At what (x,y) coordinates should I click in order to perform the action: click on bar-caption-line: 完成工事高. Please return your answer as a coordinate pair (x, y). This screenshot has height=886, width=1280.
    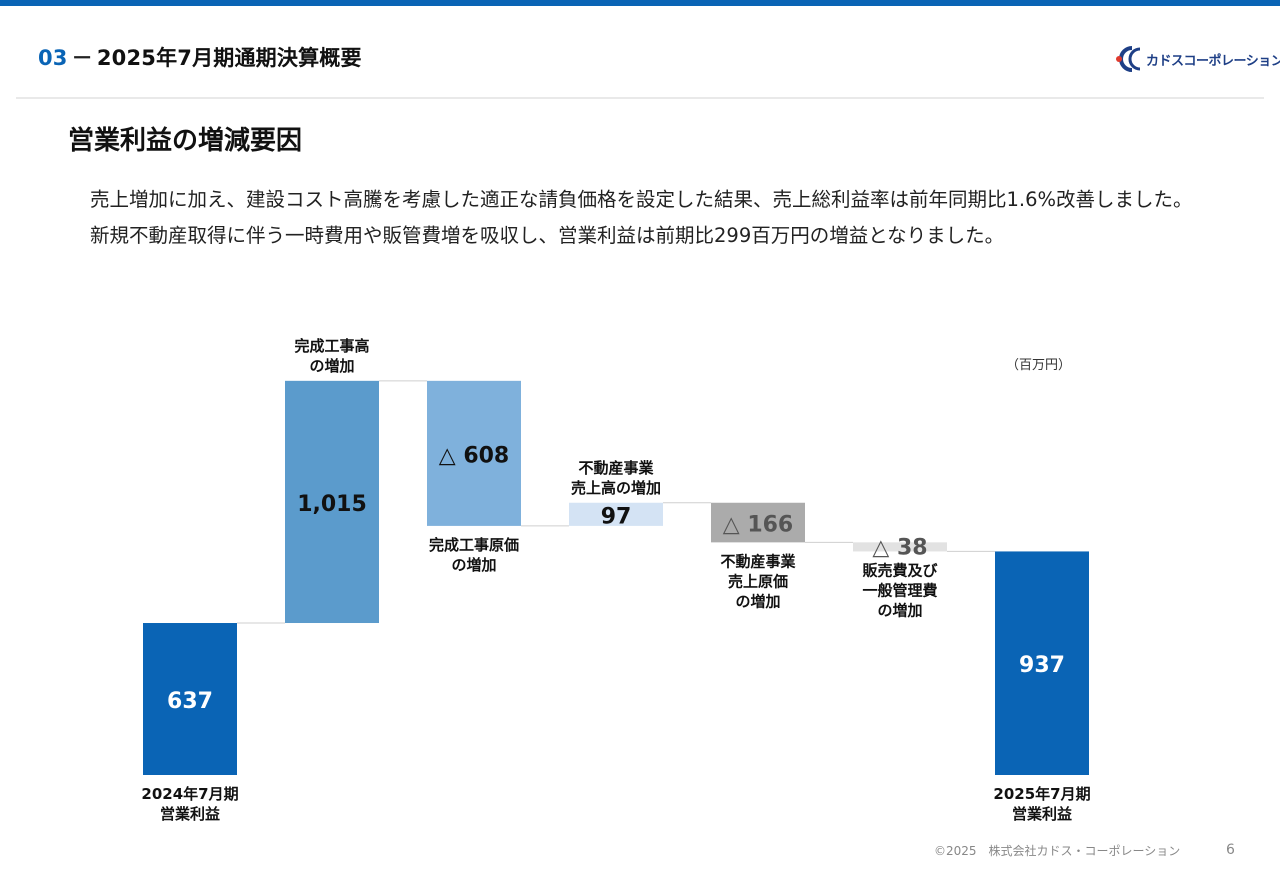
    Looking at the image, I should click on (331, 346).